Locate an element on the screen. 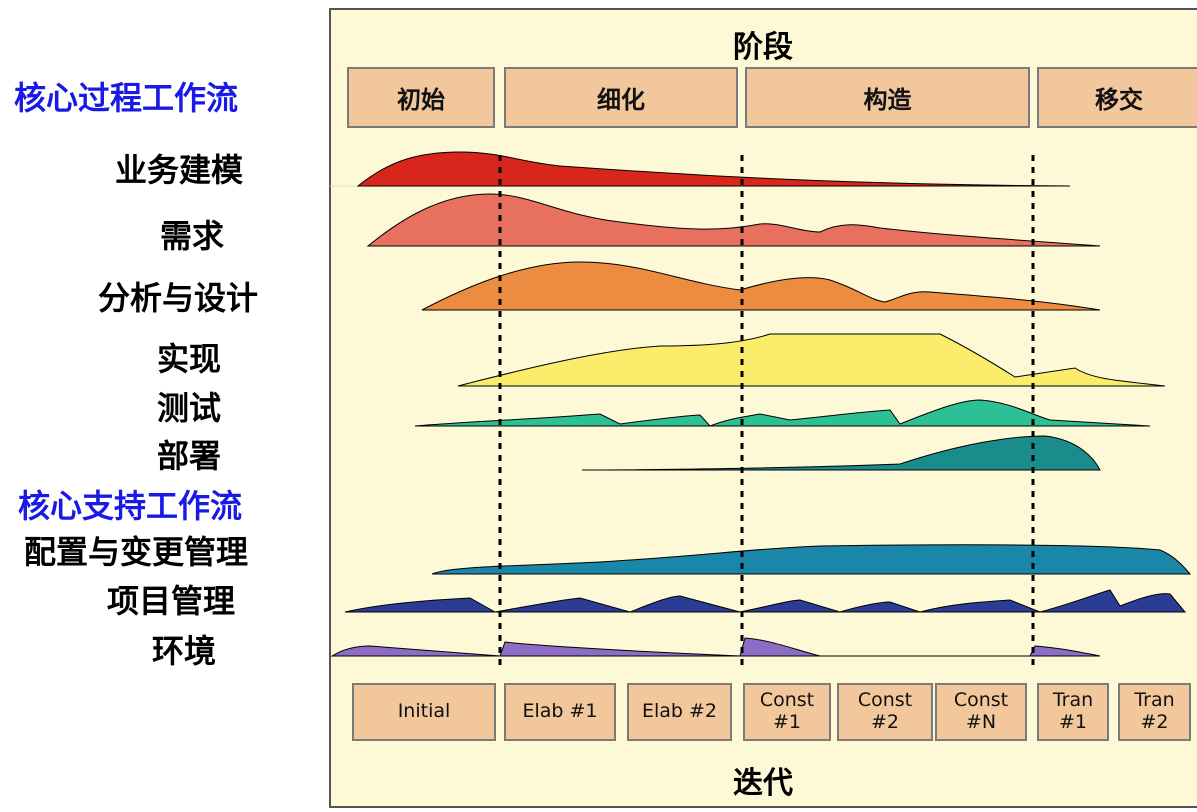 The height and width of the screenshot is (812, 1197). iterations-title: 迭代 is located at coordinates (763, 783).